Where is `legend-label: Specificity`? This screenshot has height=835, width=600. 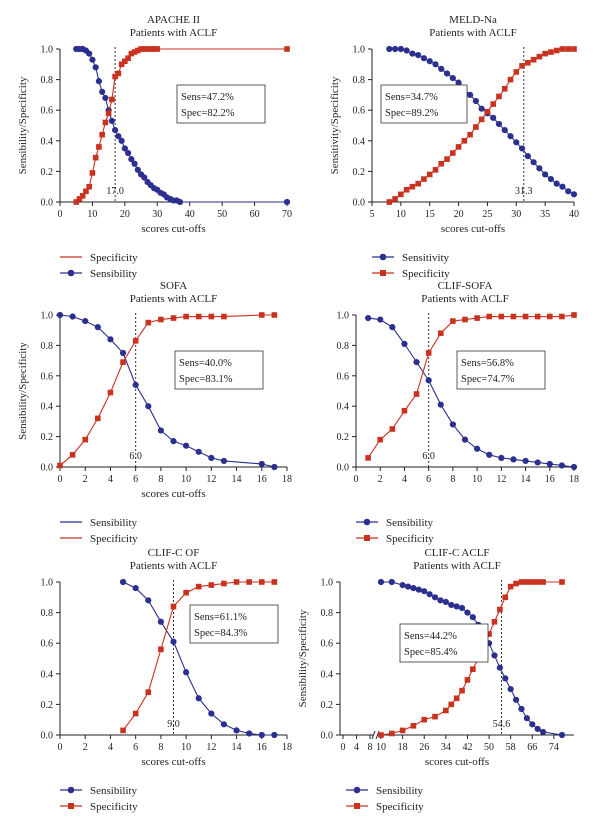
legend-label: Specificity is located at coordinates (114, 807).